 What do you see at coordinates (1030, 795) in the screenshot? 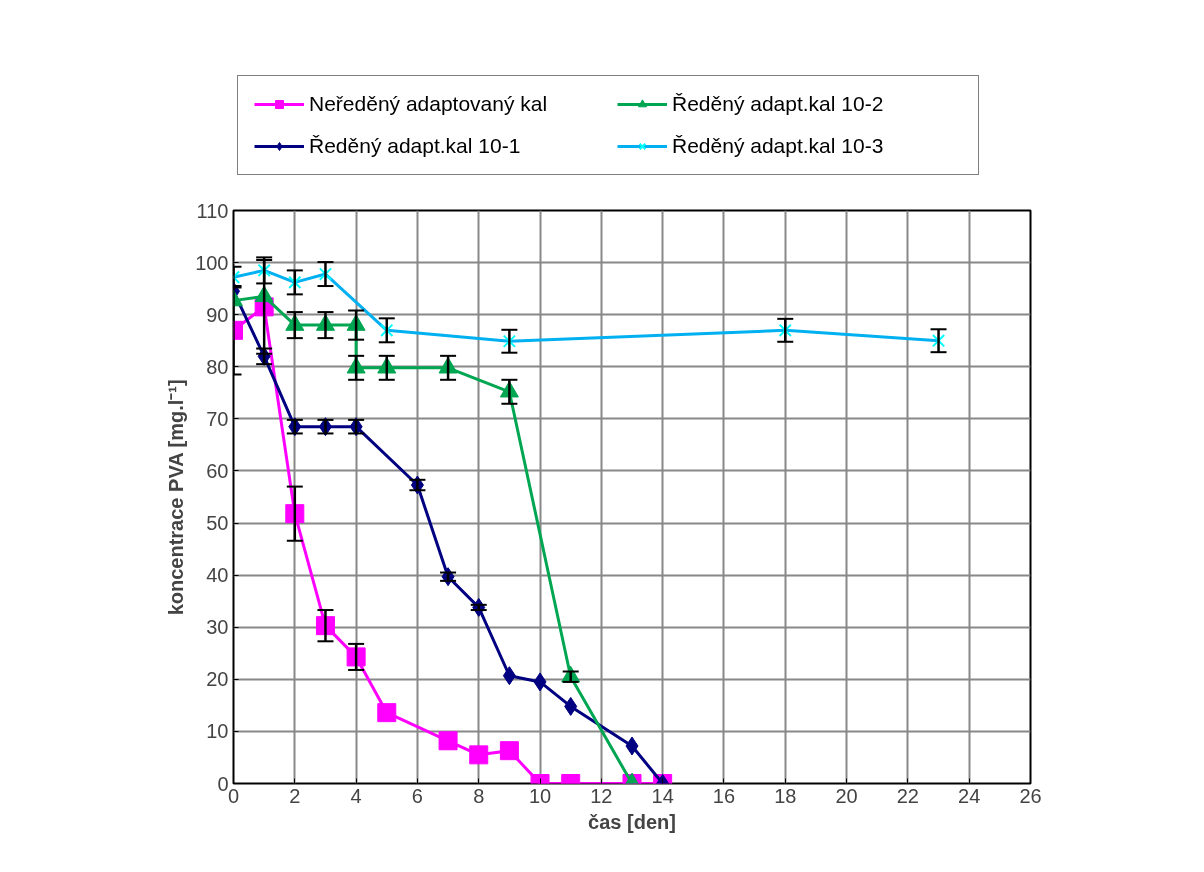
I see `x-tick-label: 26` at bounding box center [1030, 795].